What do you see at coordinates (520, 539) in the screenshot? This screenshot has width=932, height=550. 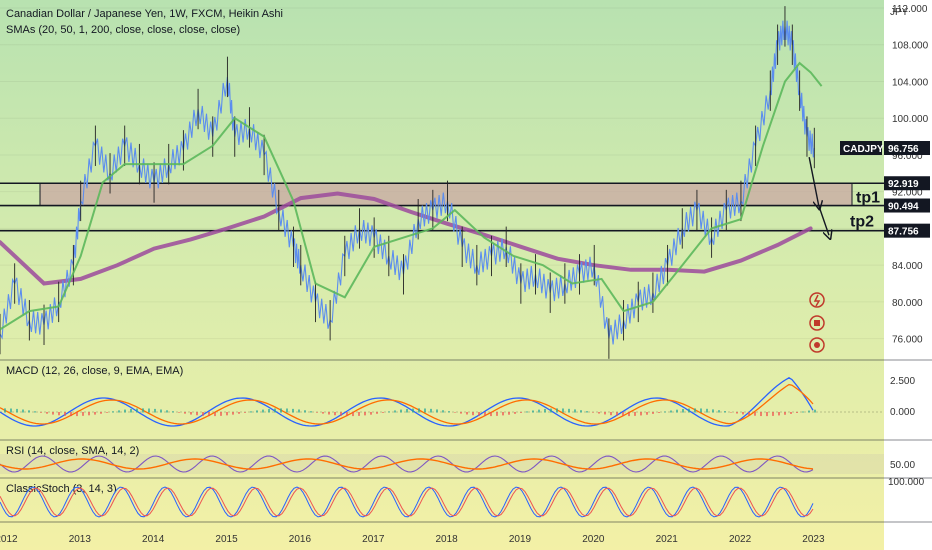 I see `time-tick-label: 2019` at bounding box center [520, 539].